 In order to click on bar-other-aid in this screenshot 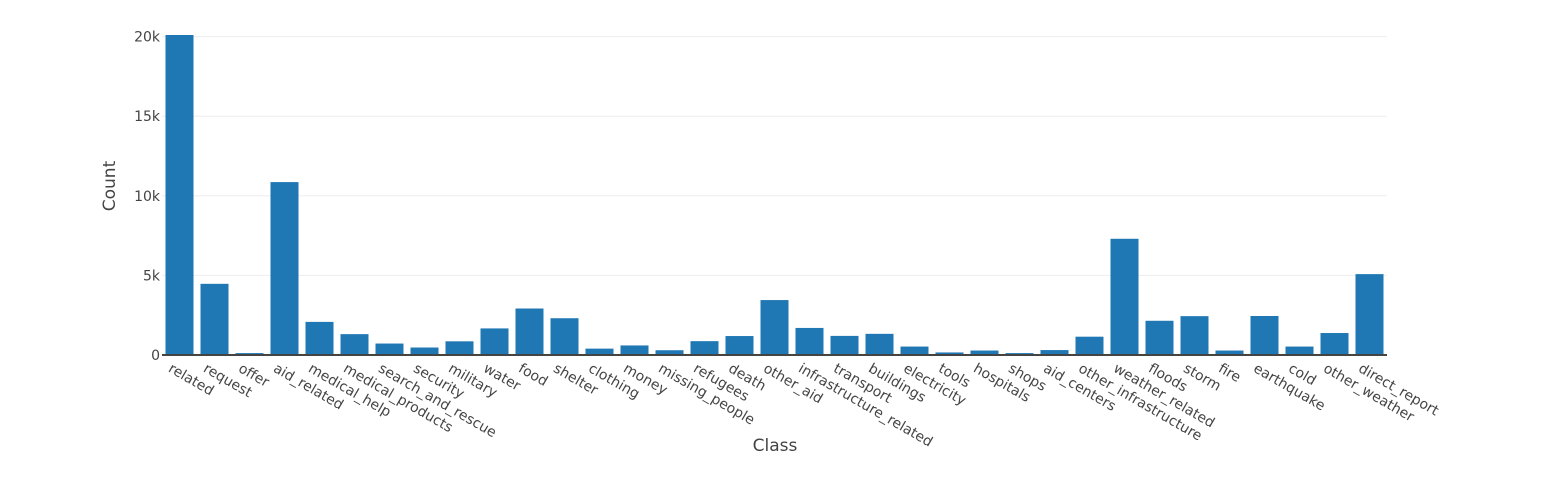, I will do `click(774, 327)`.